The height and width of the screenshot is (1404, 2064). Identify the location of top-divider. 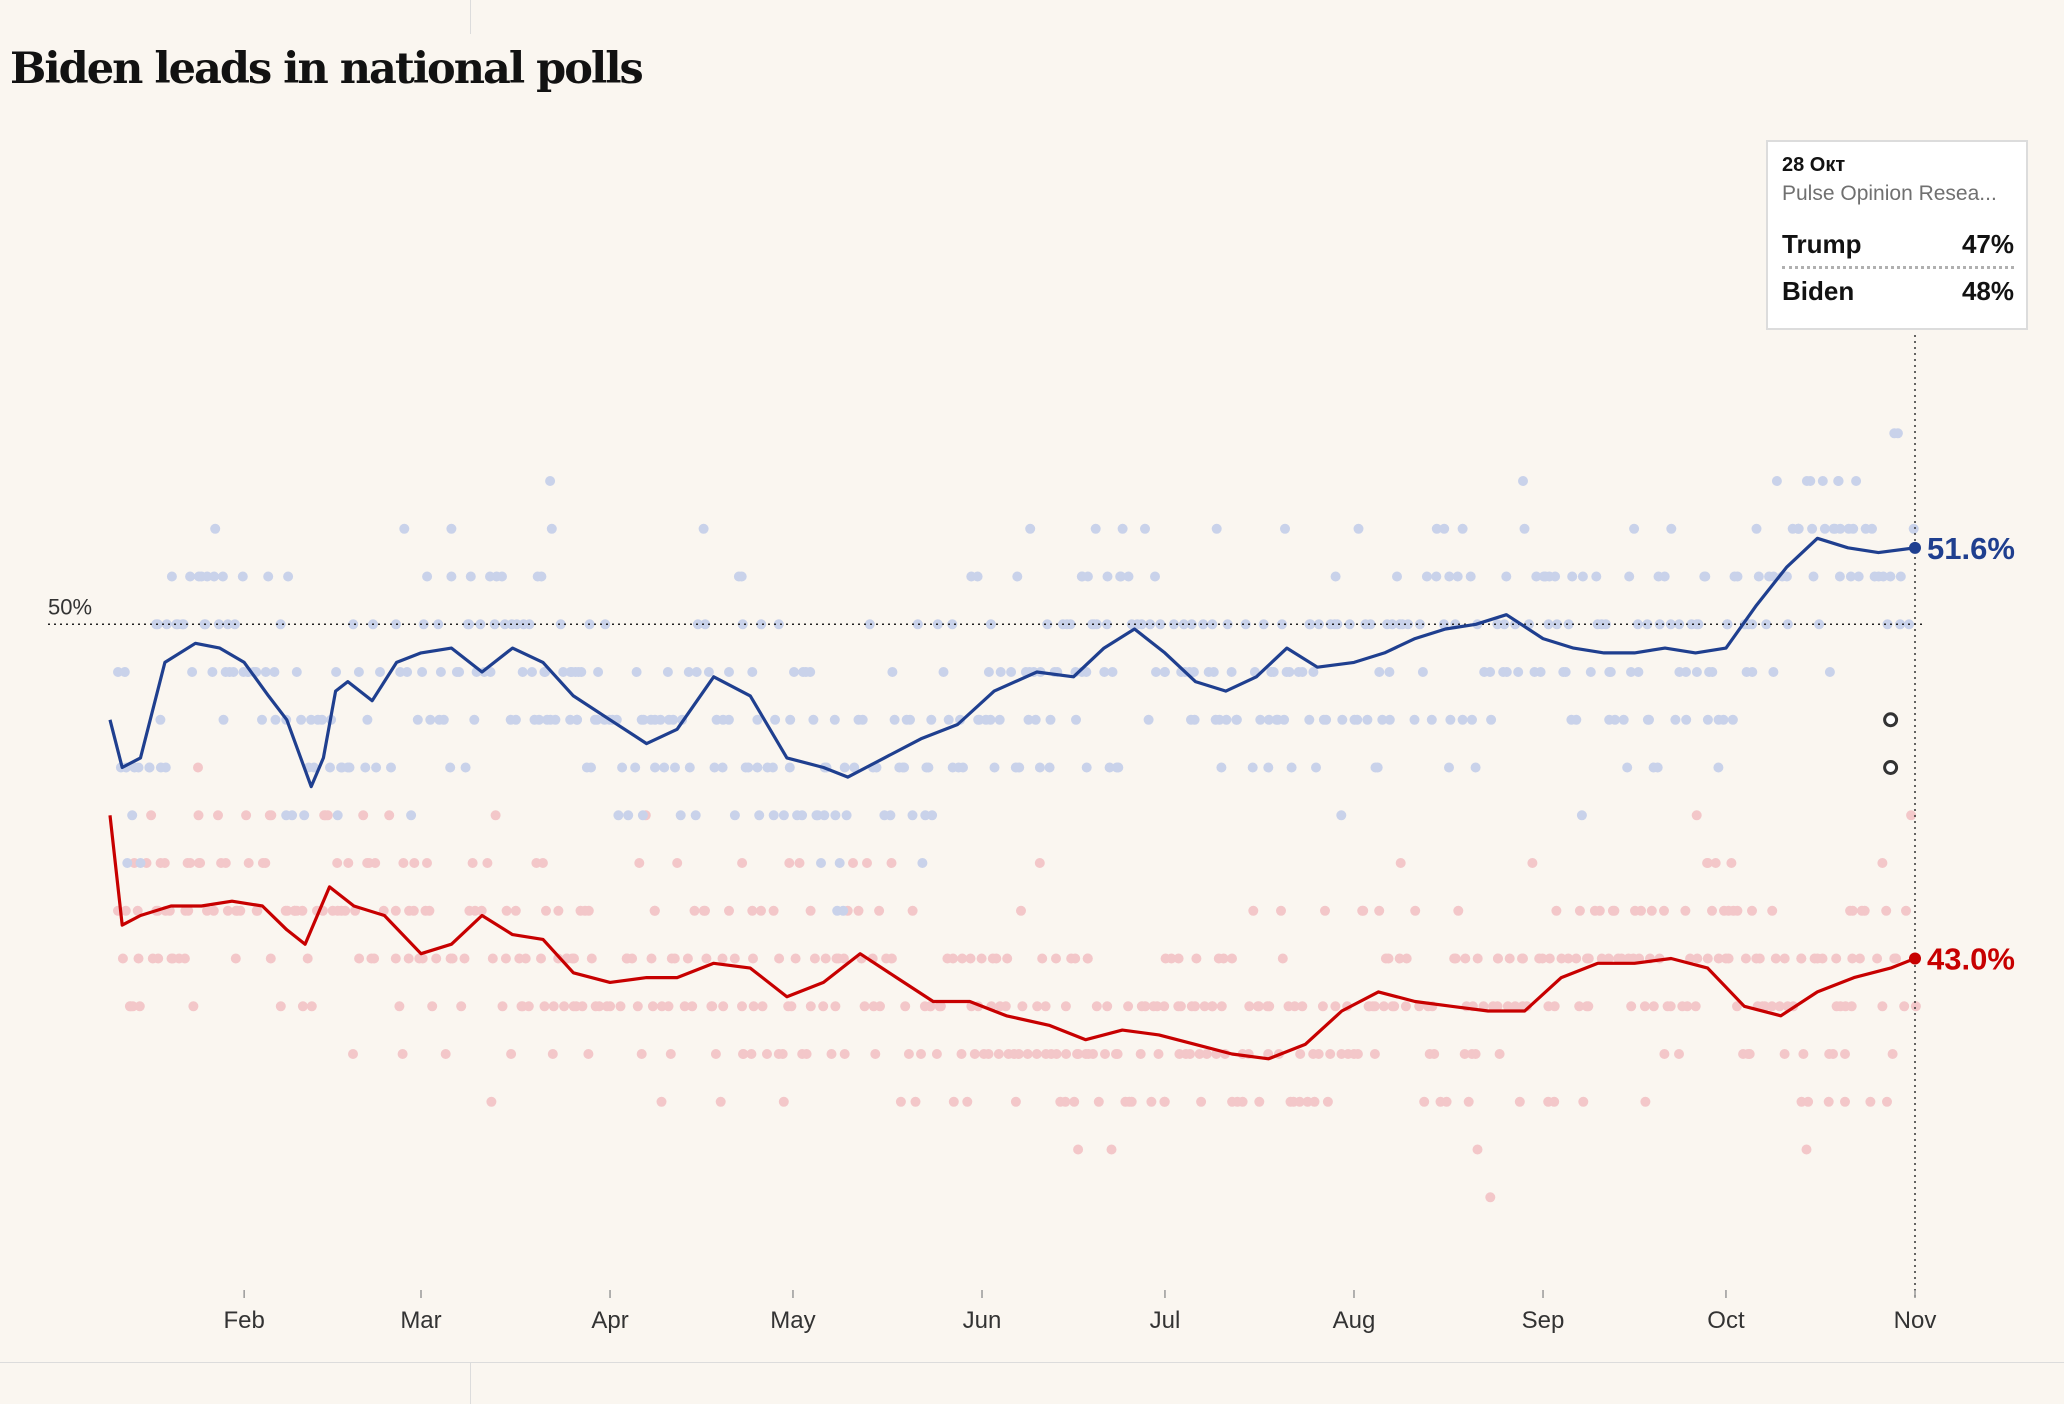
(470, 17).